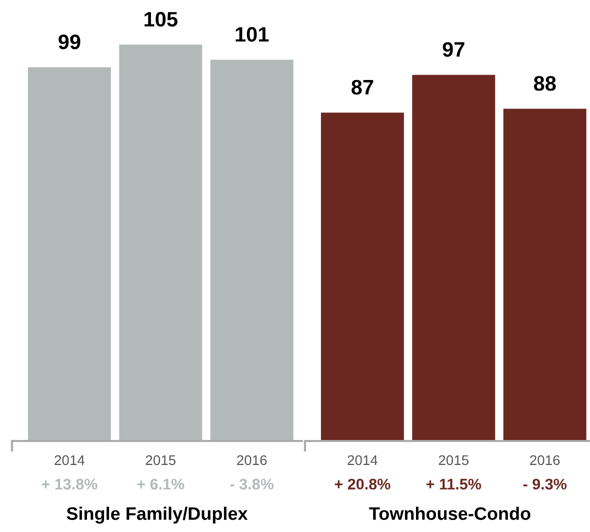 The image size is (590, 532). Describe the element at coordinates (363, 87) in the screenshot. I see `data-label: 87` at that location.